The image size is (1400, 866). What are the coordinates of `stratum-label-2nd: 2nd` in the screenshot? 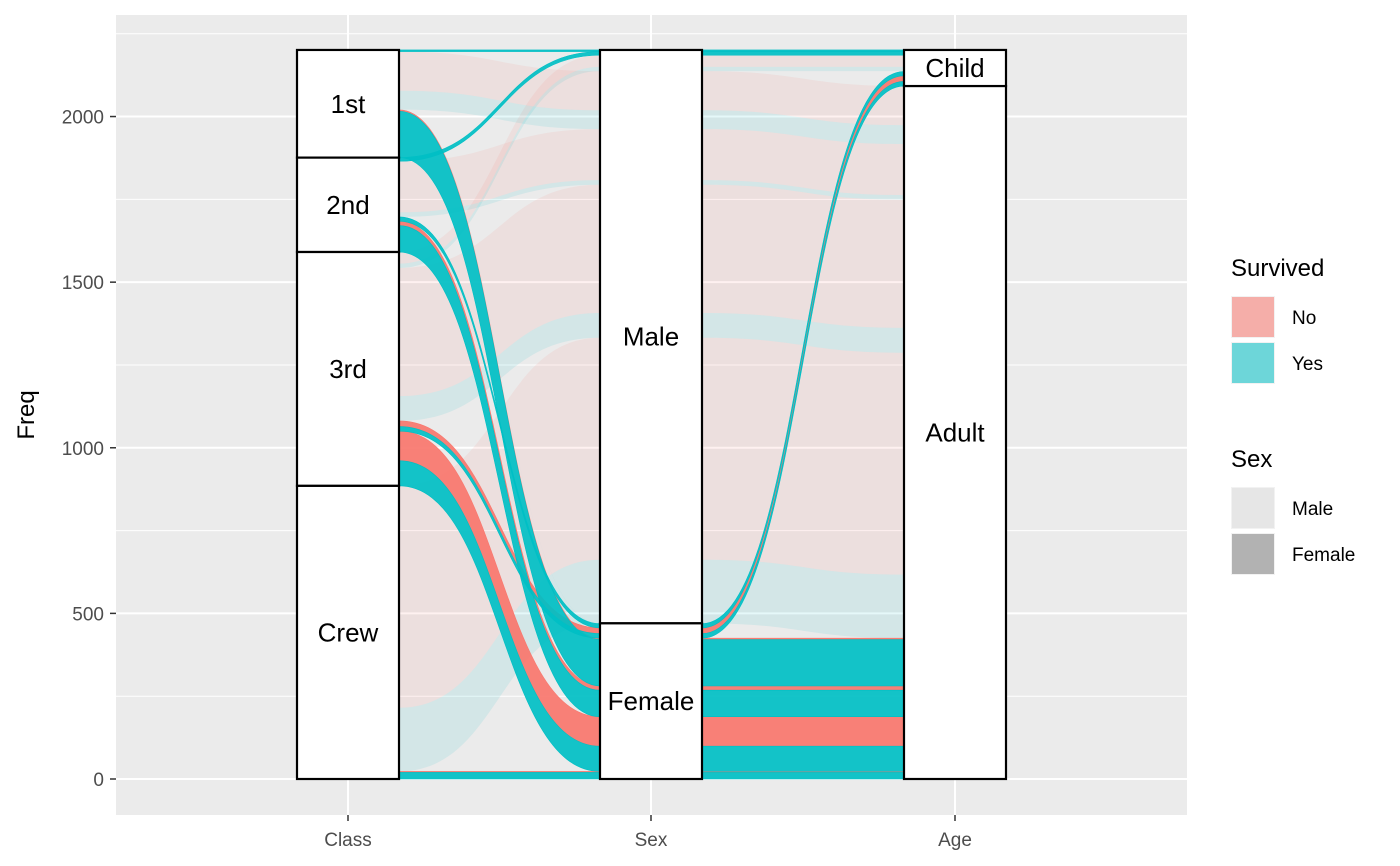 It's located at (347, 205).